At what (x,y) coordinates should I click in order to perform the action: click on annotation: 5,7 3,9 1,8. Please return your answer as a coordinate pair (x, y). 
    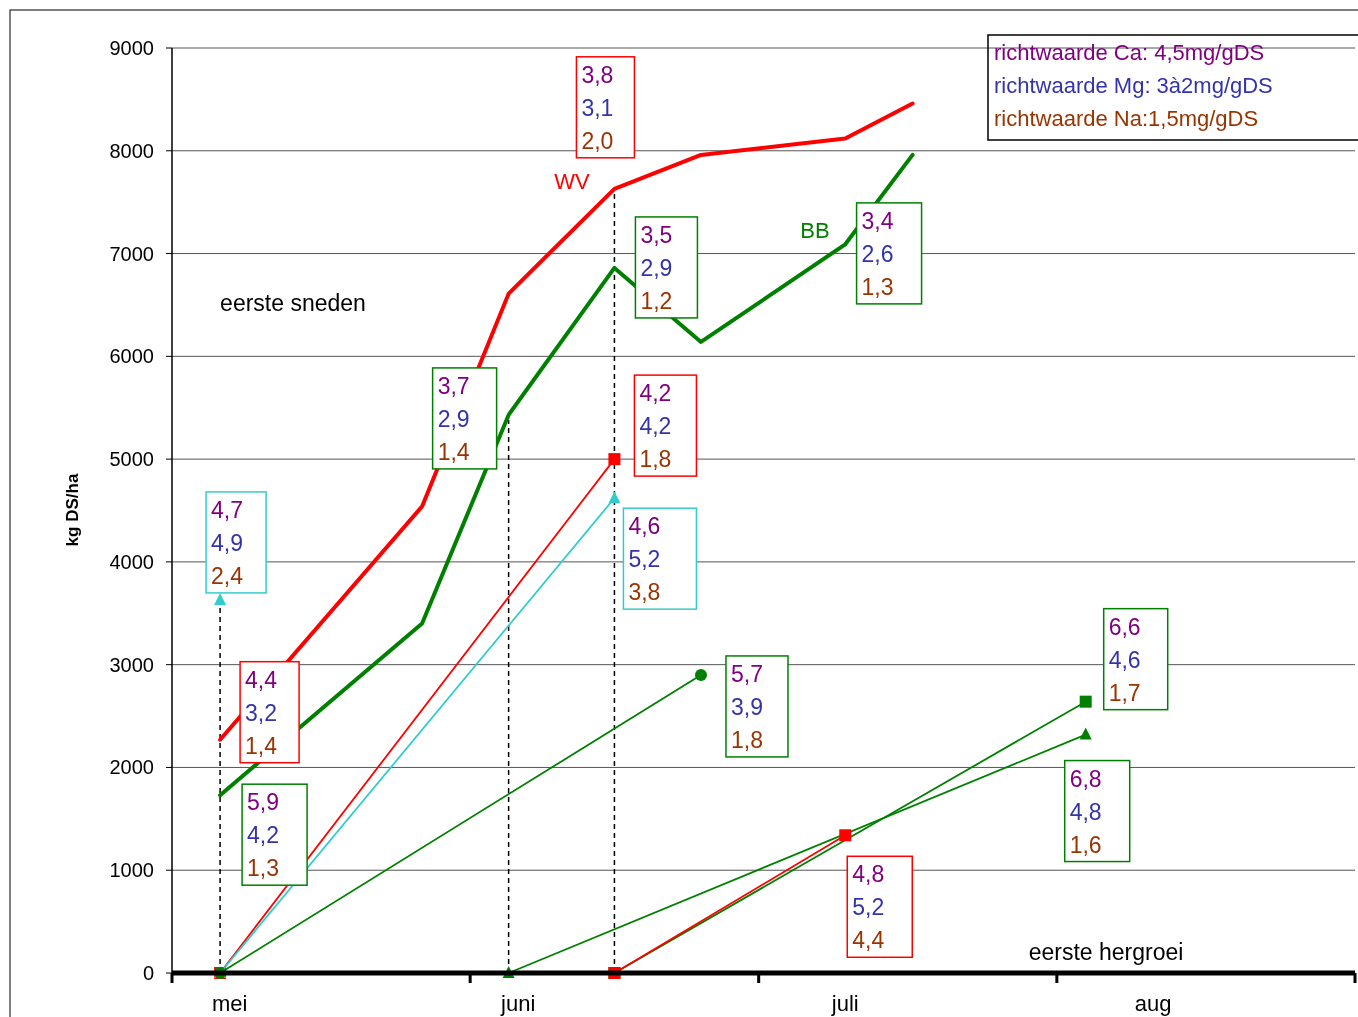
    Looking at the image, I should click on (746, 706).